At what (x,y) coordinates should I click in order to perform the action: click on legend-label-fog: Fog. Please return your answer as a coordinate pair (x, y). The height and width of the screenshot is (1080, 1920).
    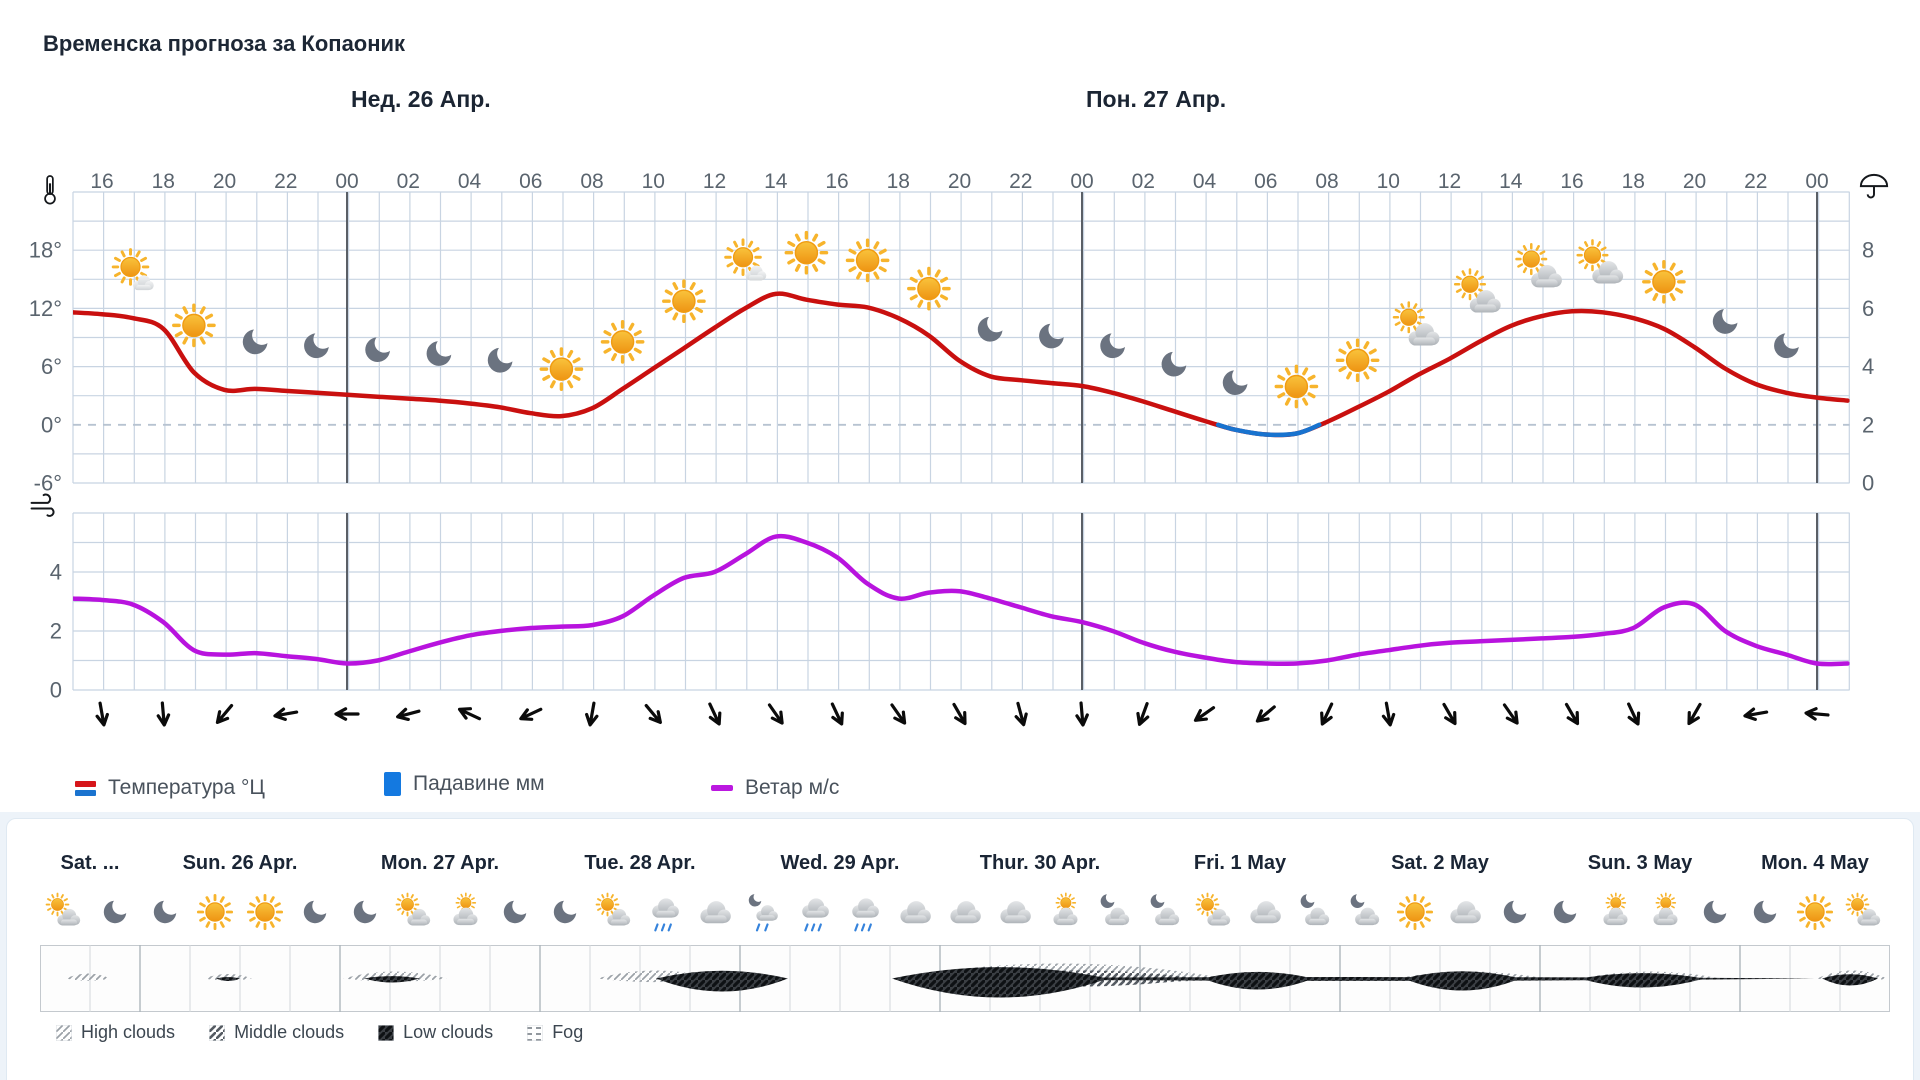
    Looking at the image, I should click on (568, 1032).